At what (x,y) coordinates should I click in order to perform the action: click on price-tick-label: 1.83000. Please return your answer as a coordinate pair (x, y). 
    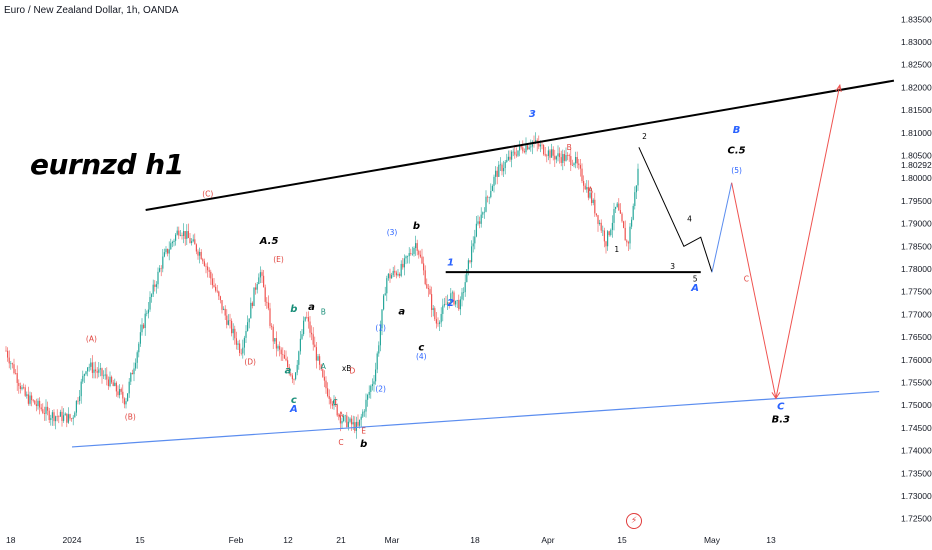
    Looking at the image, I should click on (916, 42).